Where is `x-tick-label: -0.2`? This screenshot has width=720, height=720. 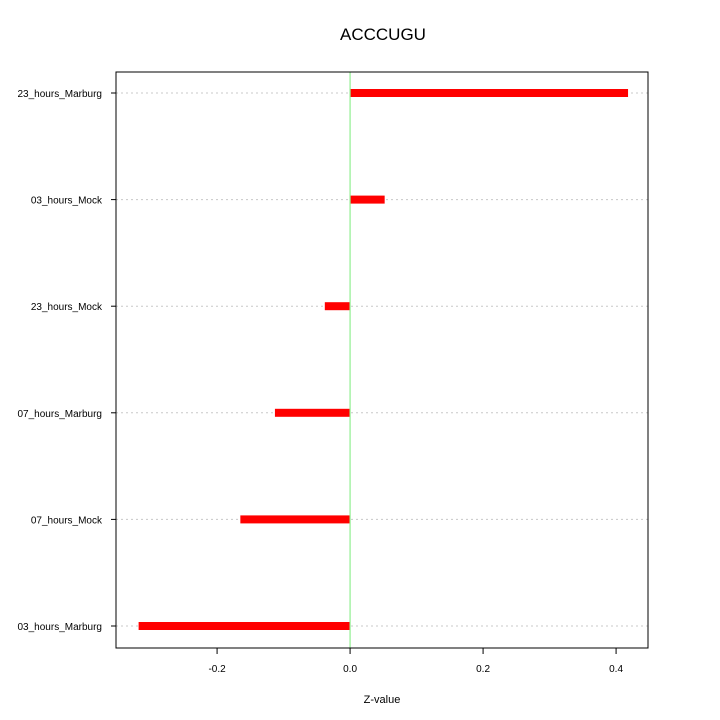 x-tick-label: -0.2 is located at coordinates (217, 669).